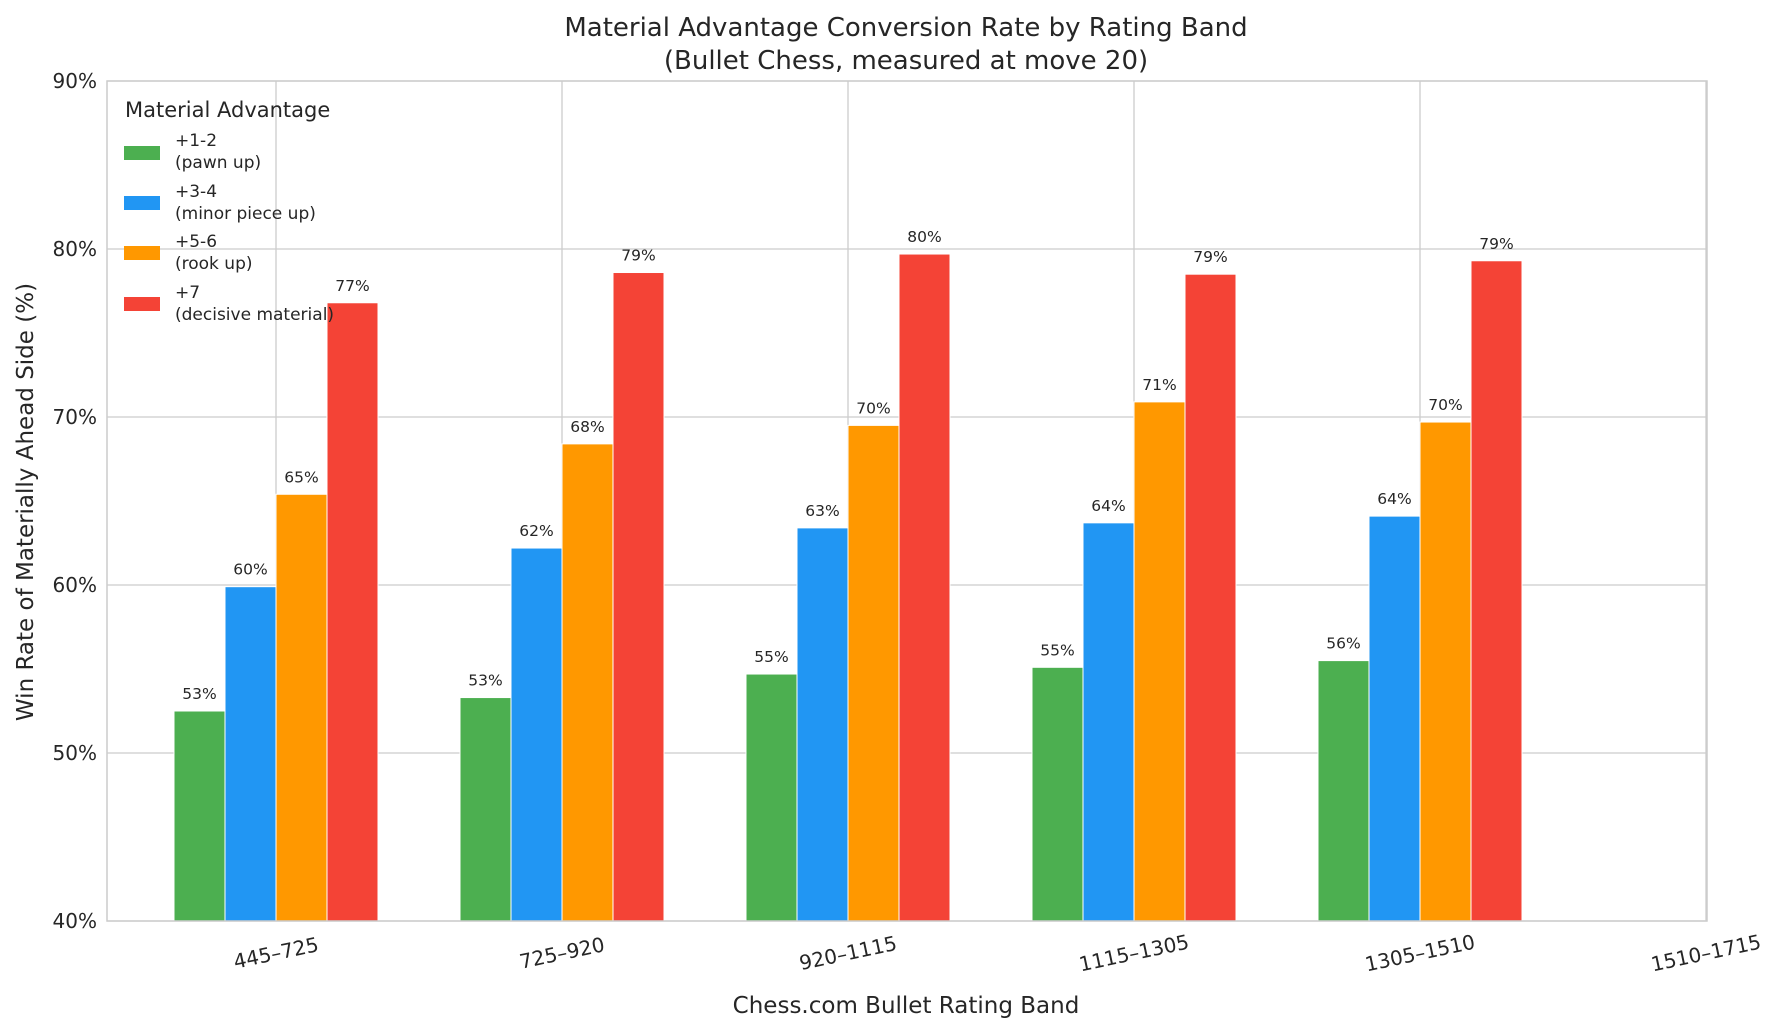 This screenshot has width=1780, height=1030. Describe the element at coordinates (229, 304) in the screenshot. I see `legend-entry-decisive-material: +7 (decisive material)` at that location.